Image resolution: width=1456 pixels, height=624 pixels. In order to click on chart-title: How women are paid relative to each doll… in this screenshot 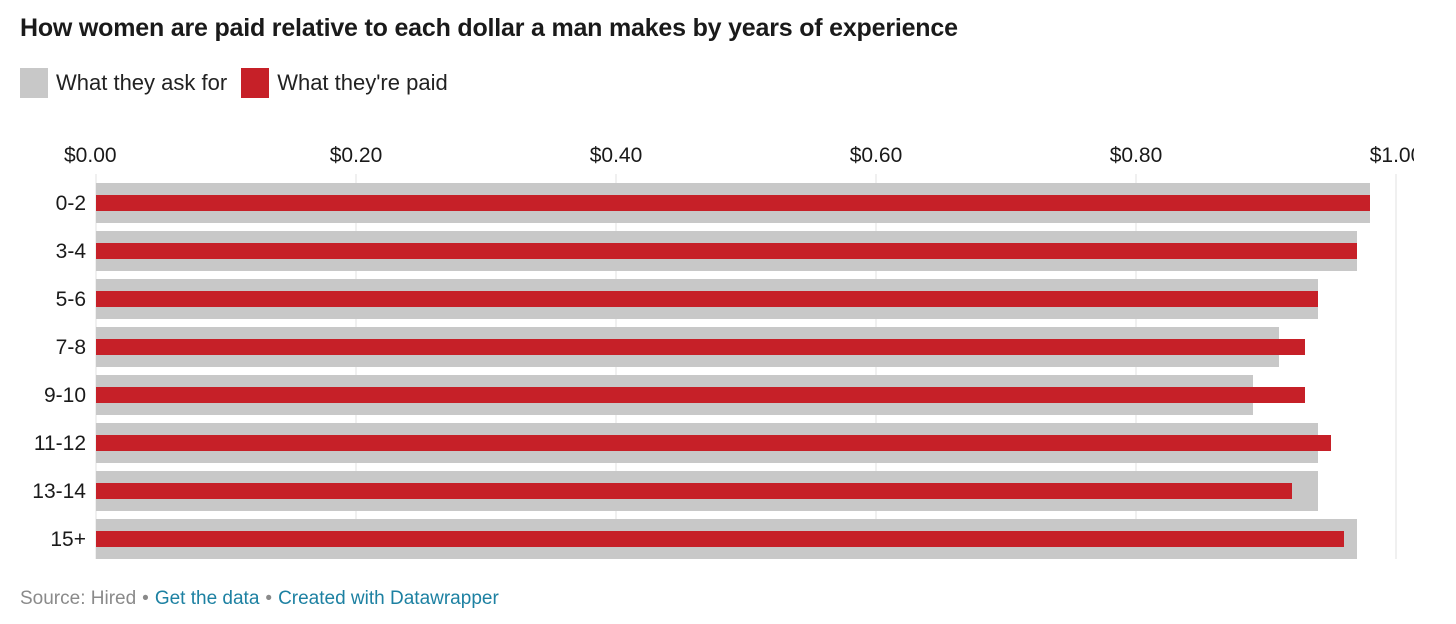, I will do `click(489, 28)`.